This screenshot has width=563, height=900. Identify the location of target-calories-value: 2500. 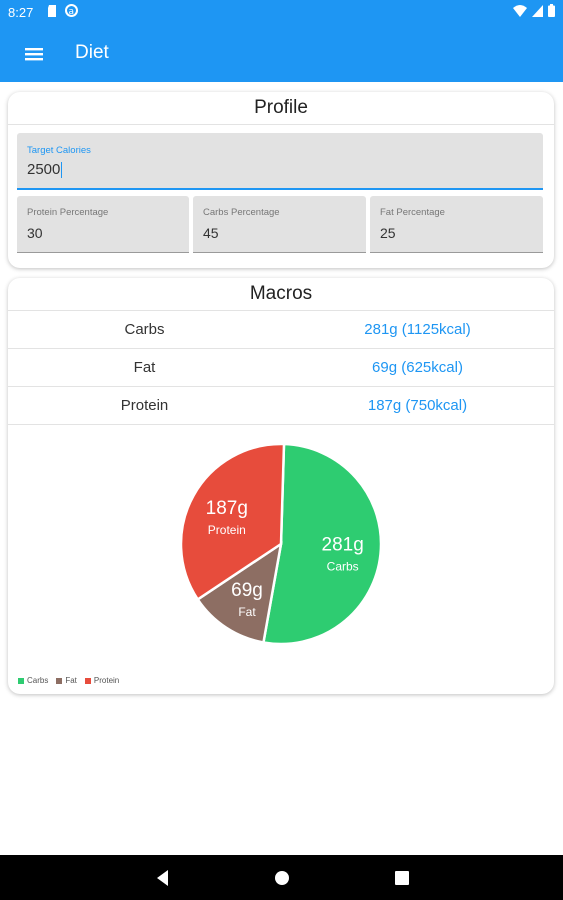
(44, 169).